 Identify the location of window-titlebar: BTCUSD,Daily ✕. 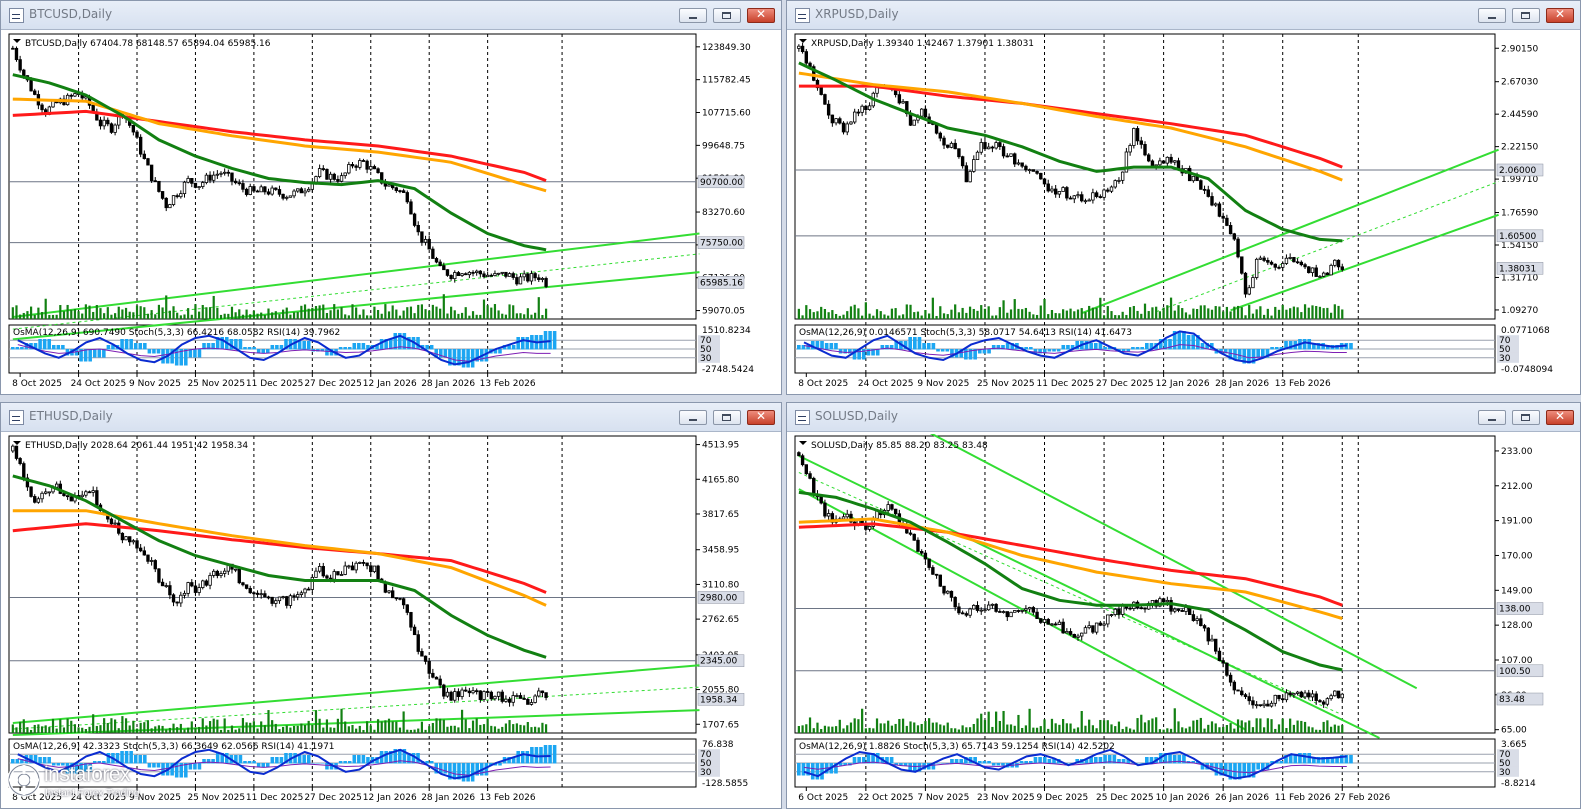
(391, 15).